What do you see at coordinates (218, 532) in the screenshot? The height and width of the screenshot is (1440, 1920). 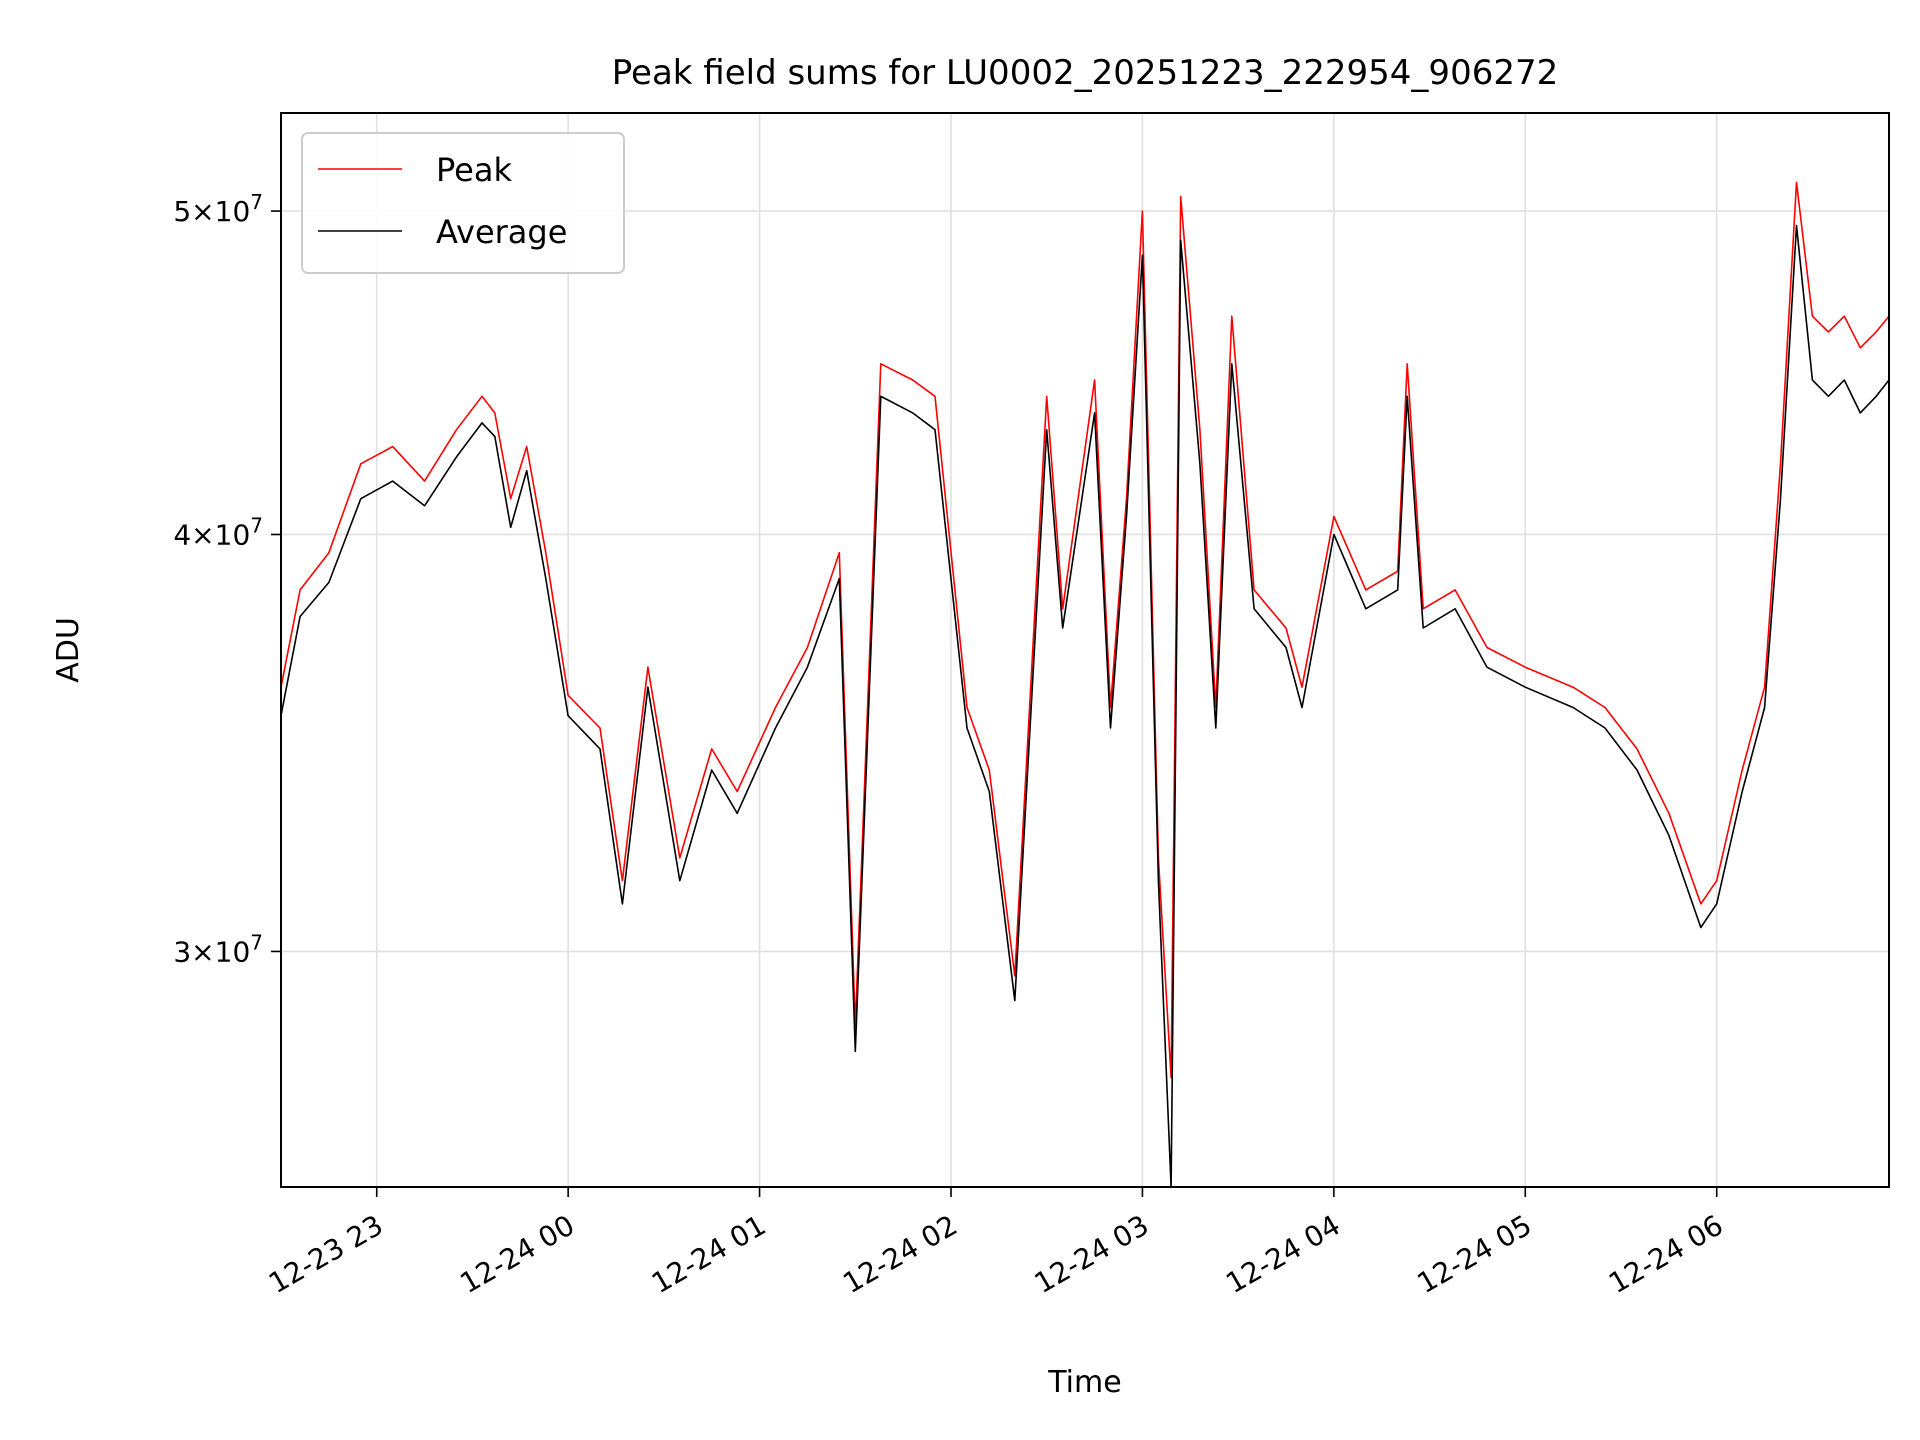 I see `y-tick-label: 4×107` at bounding box center [218, 532].